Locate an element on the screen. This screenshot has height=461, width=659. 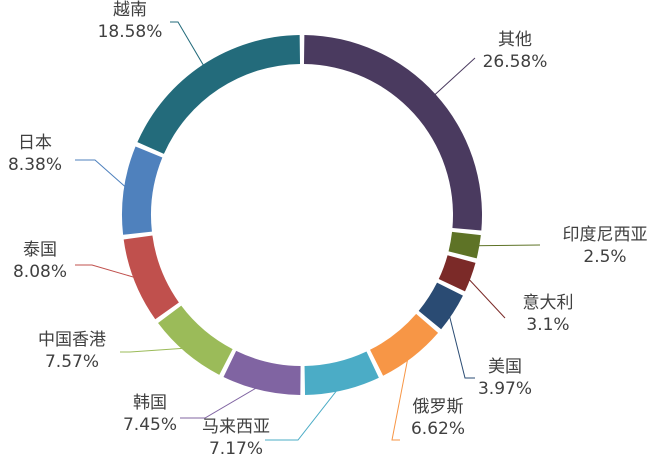
leader-line-美国 is located at coordinates (461, 344).